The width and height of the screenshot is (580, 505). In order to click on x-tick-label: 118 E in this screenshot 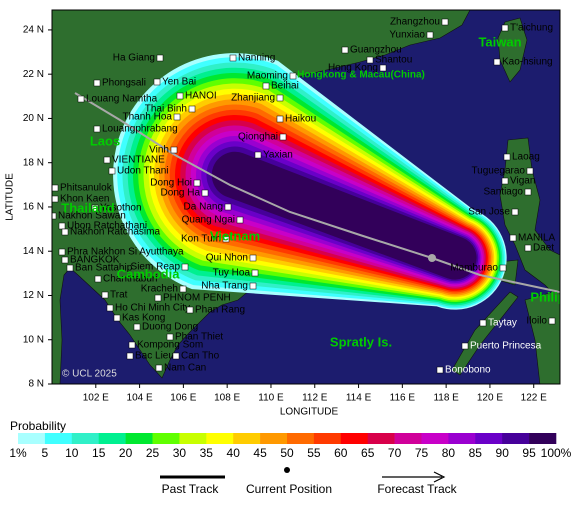, I will do `click(446, 398)`.